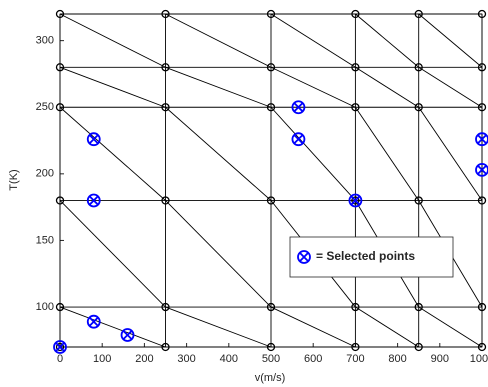  What do you see at coordinates (45, 307) in the screenshot?
I see `y-tick-label: 100` at bounding box center [45, 307].